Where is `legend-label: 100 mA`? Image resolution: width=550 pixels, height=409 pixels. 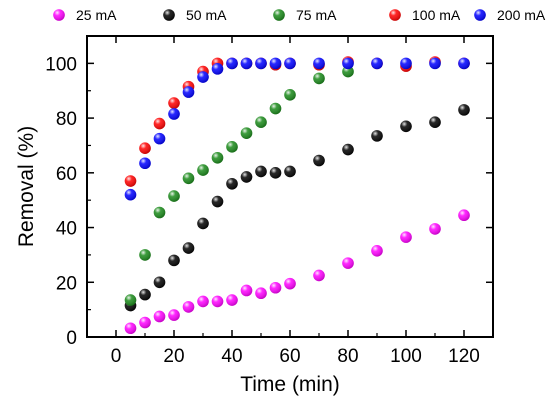
legend-label: 100 mA is located at coordinates (436, 15).